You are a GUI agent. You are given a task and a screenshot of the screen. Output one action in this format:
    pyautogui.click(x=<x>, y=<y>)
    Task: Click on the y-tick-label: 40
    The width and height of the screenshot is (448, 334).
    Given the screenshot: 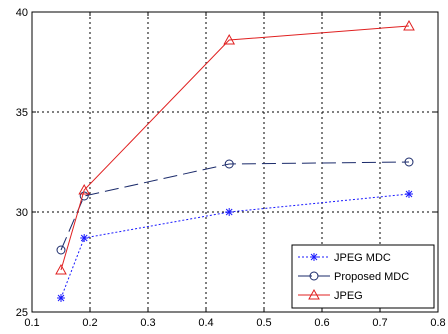 What is the action you would take?
    pyautogui.click(x=22, y=13)
    